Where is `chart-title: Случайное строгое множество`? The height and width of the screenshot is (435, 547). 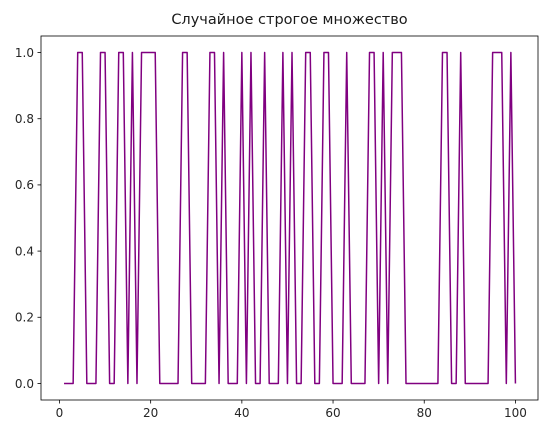
chart-title: Случайное строгое множество is located at coordinates (289, 20).